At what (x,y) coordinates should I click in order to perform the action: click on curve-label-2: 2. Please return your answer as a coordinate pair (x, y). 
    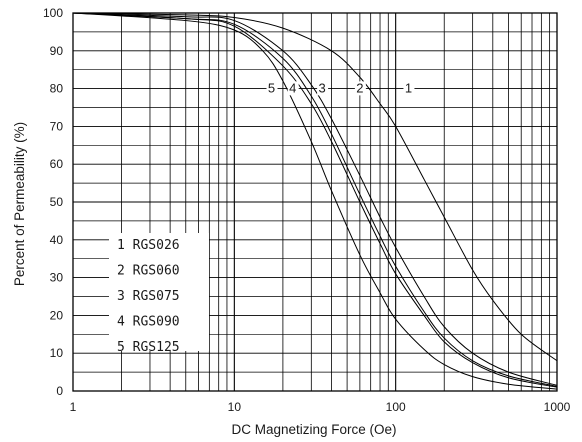
    Looking at the image, I should click on (359, 87).